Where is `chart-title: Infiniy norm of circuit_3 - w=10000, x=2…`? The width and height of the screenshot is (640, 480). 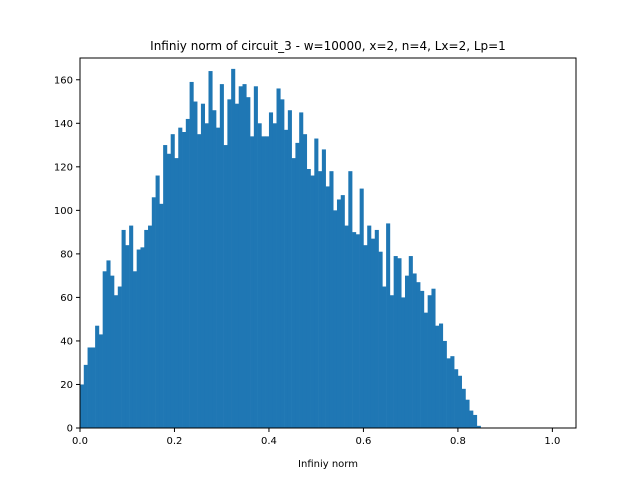 chart-title: Infiniy norm of circuit_3 - w=10000, x=2… is located at coordinates (328, 46).